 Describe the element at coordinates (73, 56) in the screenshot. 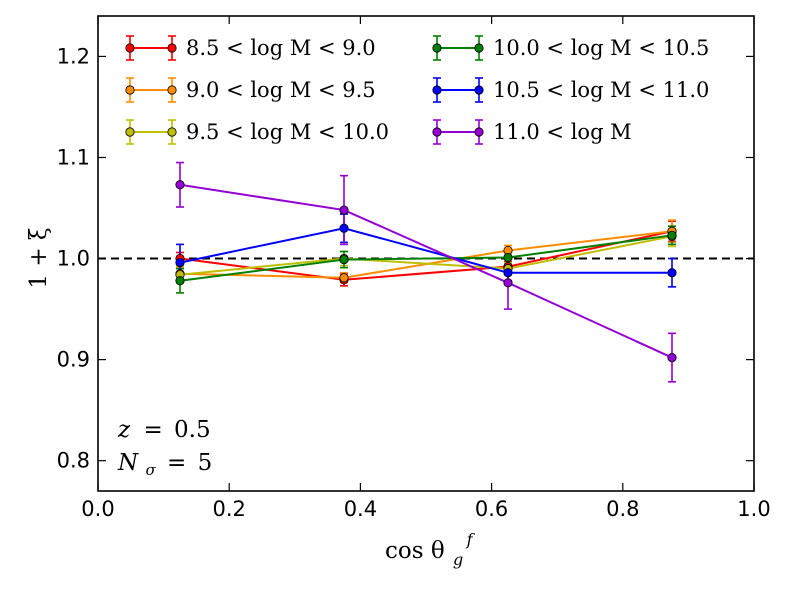

I see `y-tick-label-4: 1.2` at that location.